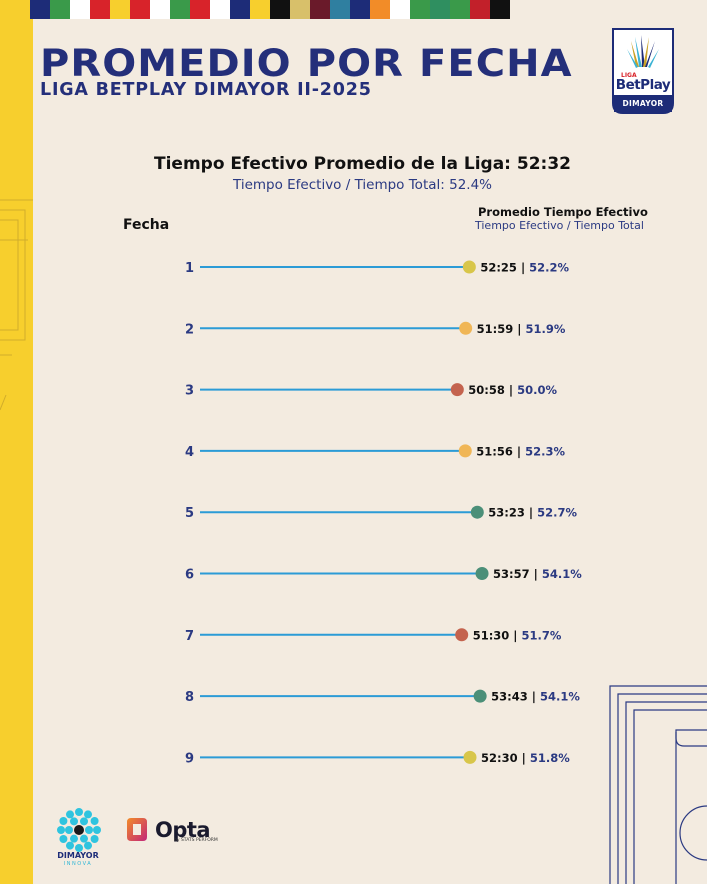 The width and height of the screenshot is (707, 884). I want to click on fecha-label: 8, so click(189, 697).